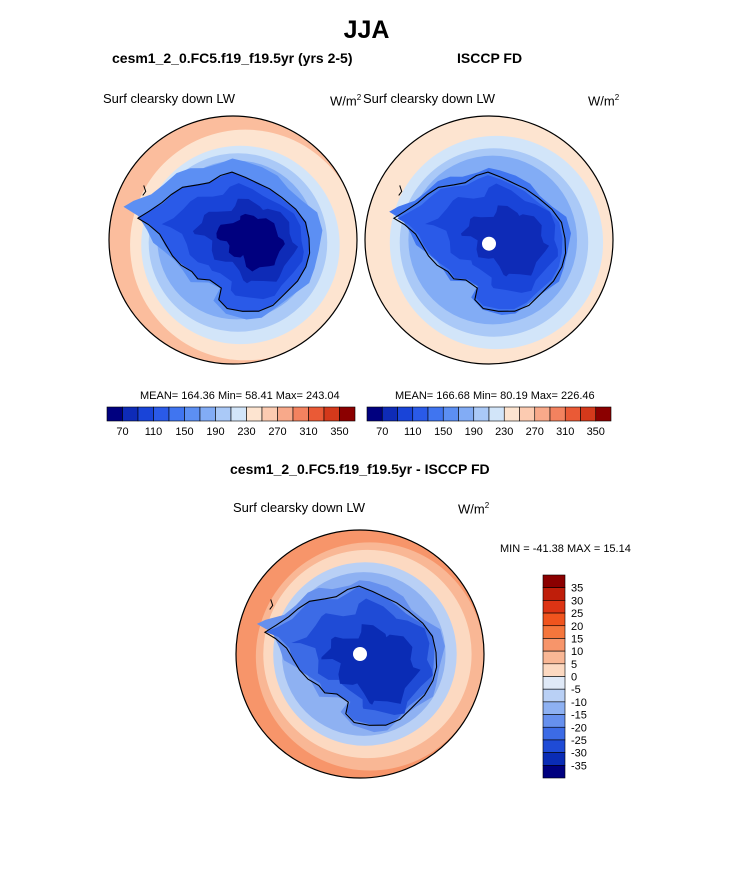 The width and height of the screenshot is (733, 882). I want to click on diff-units-label: W/m2, so click(473, 508).